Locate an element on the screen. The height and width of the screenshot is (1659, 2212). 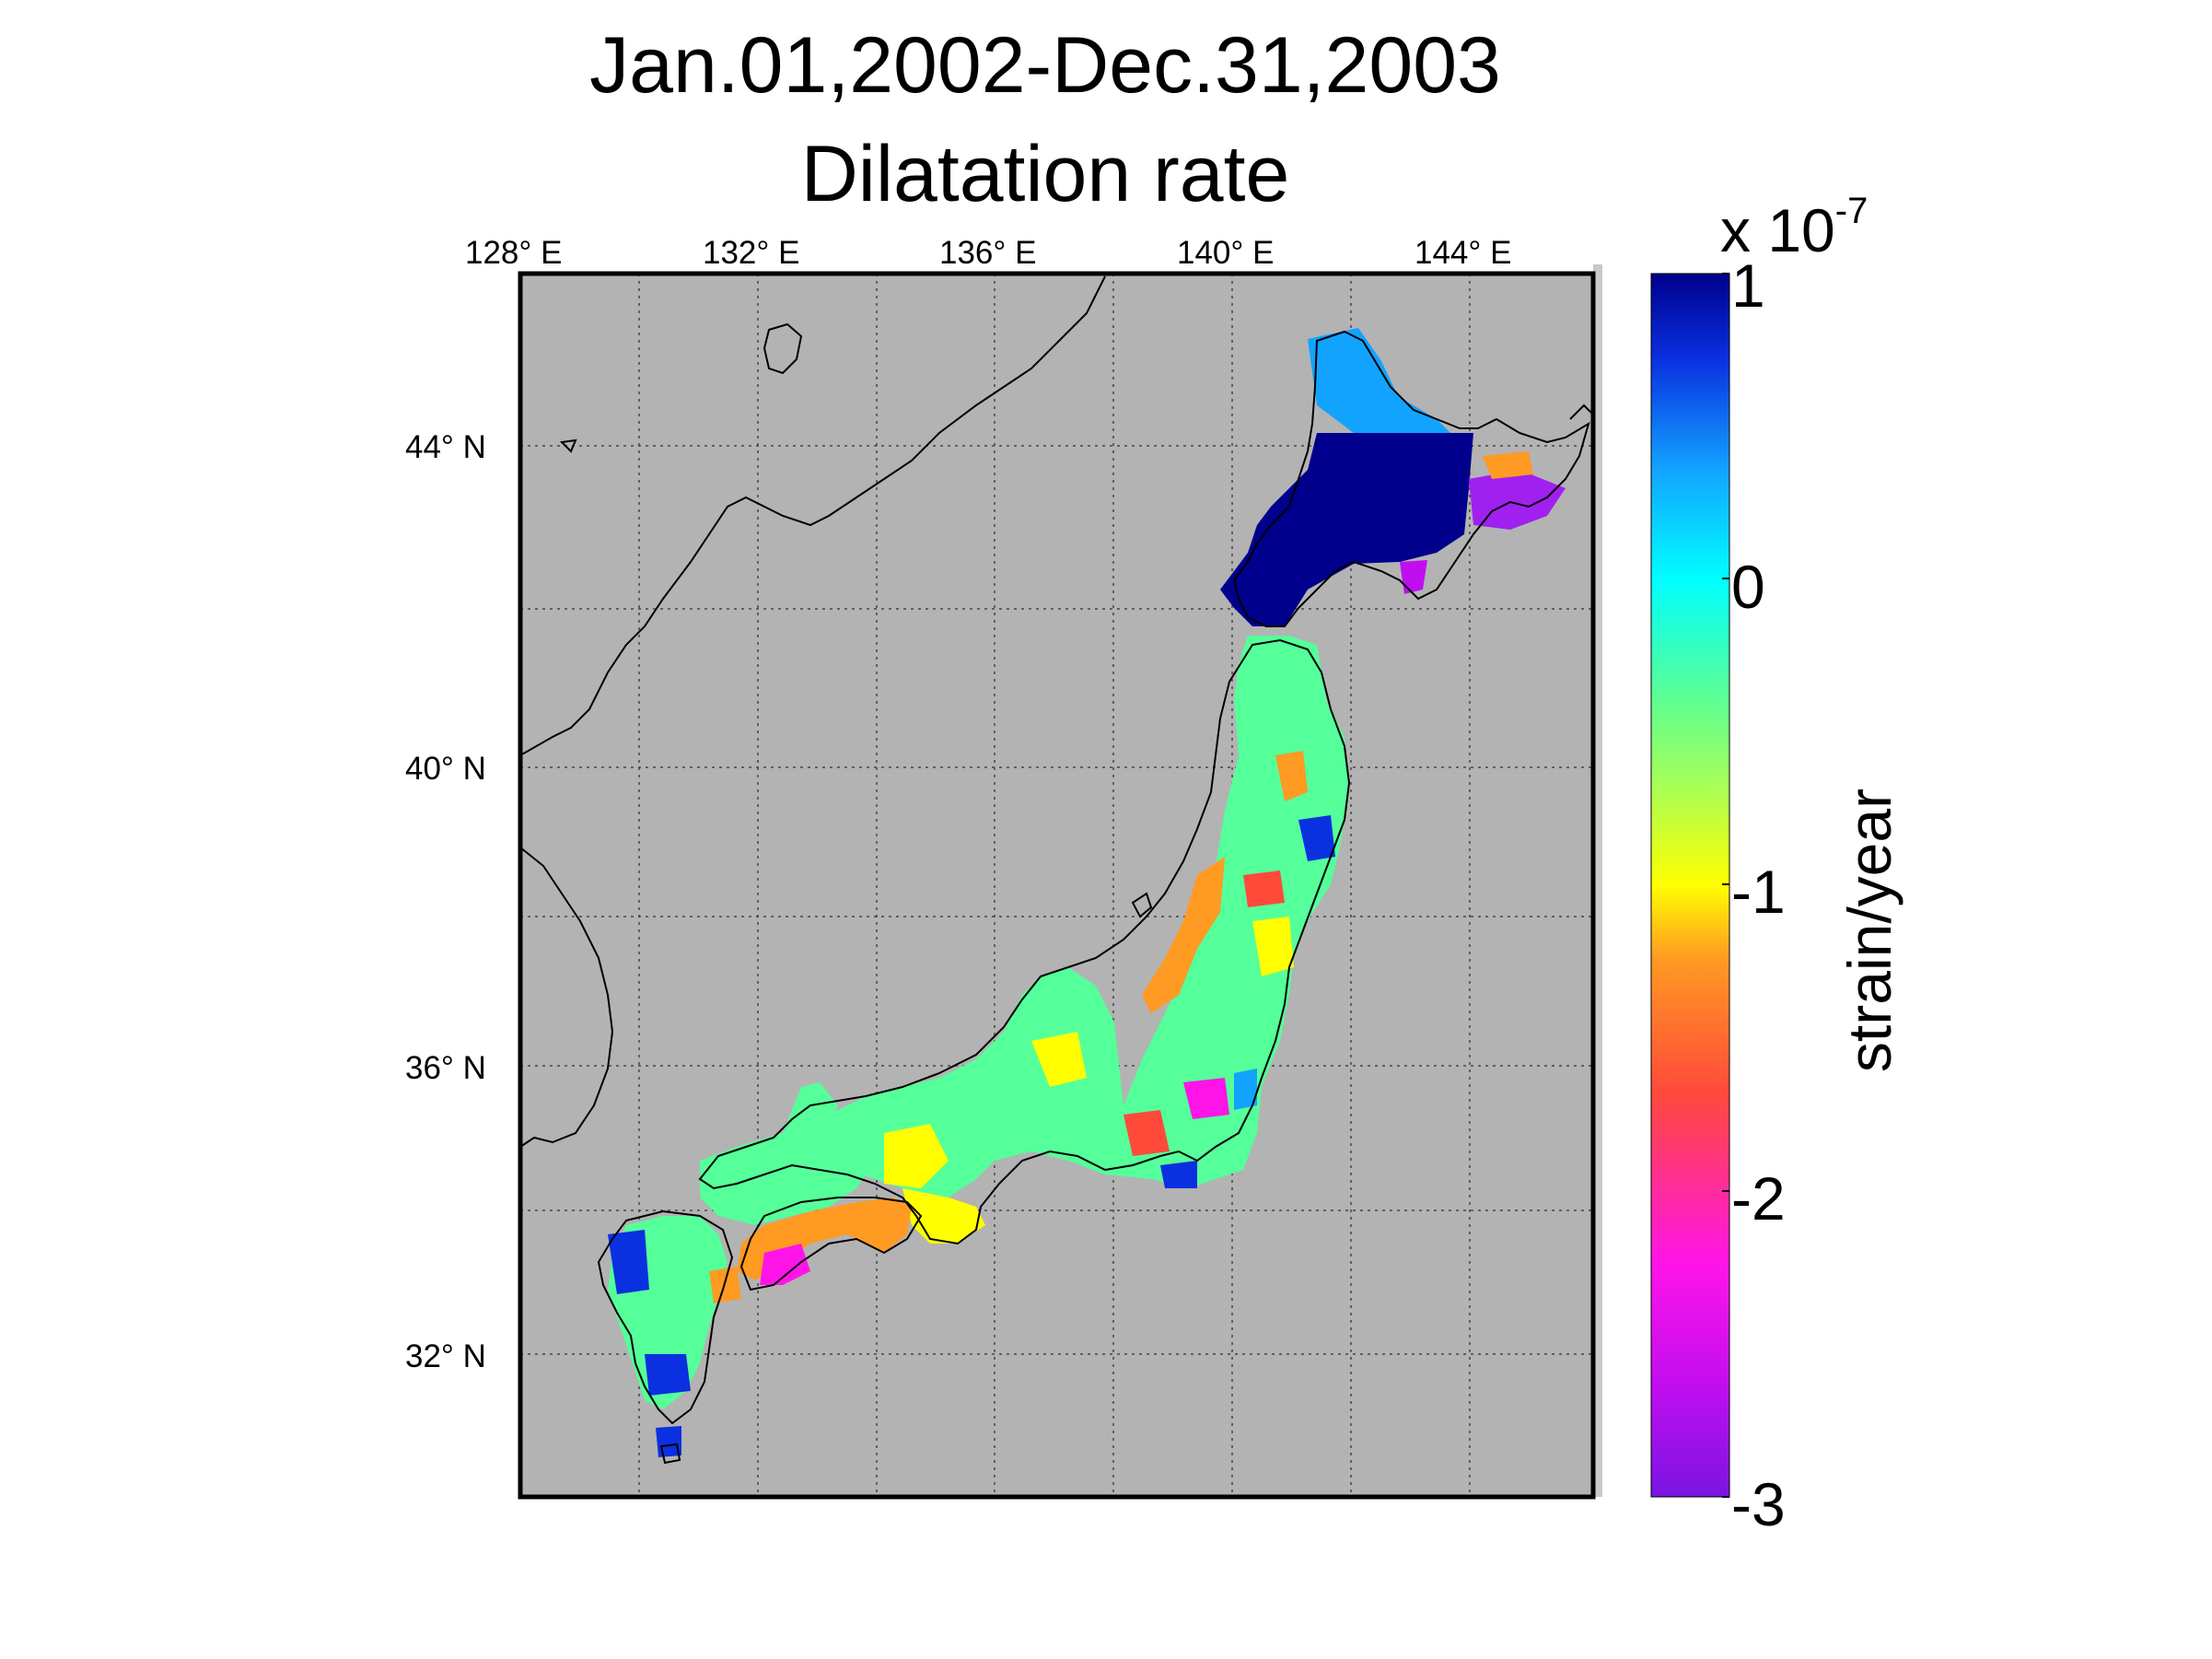
field-kanto-red is located at coordinates (1146, 1133).